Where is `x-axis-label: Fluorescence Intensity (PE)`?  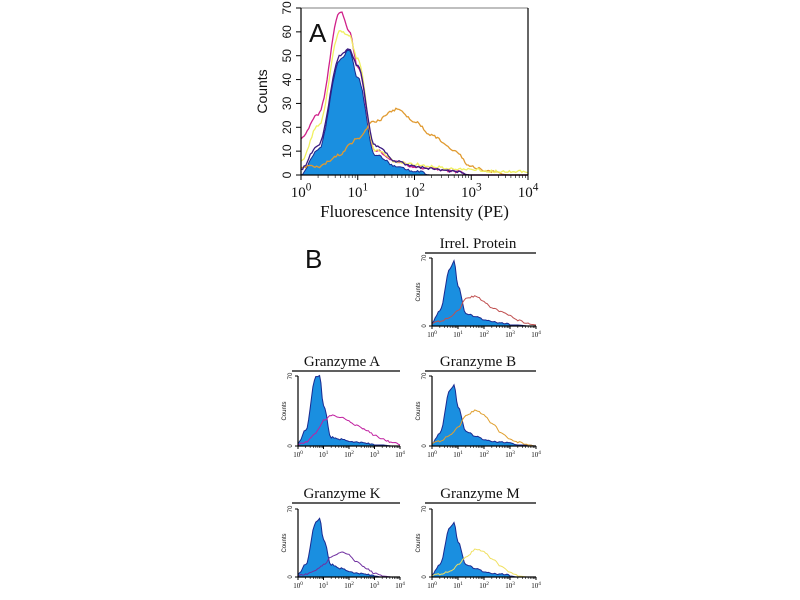
x-axis-label: Fluorescence Intensity (PE) is located at coordinates (414, 211).